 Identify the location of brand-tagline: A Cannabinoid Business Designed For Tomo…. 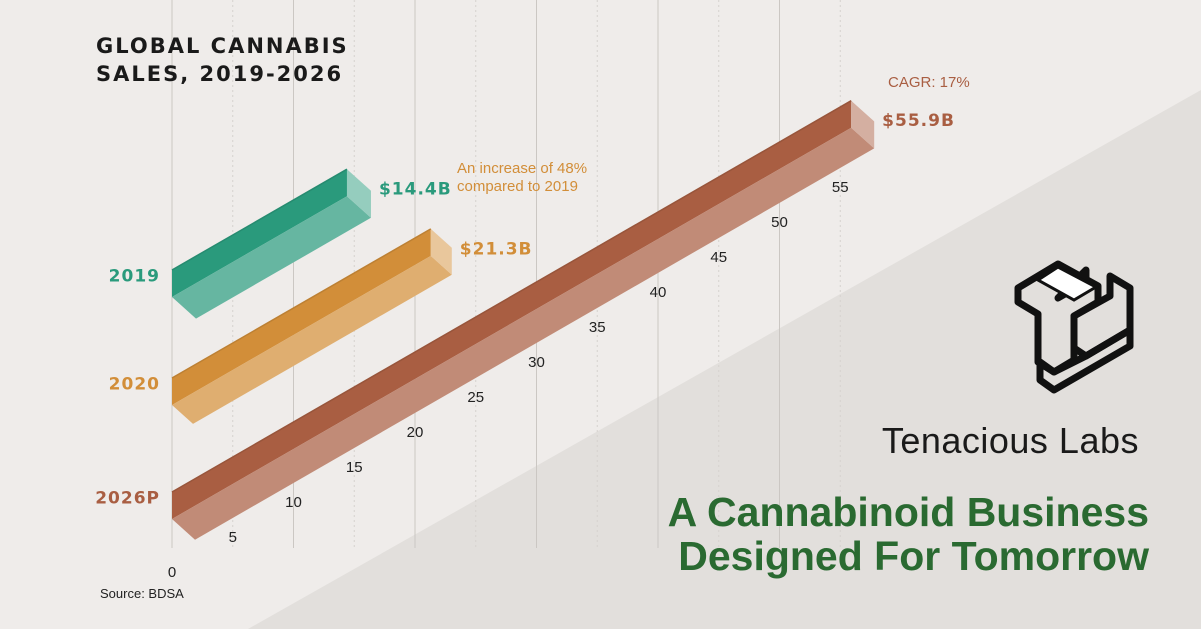
(908, 534).